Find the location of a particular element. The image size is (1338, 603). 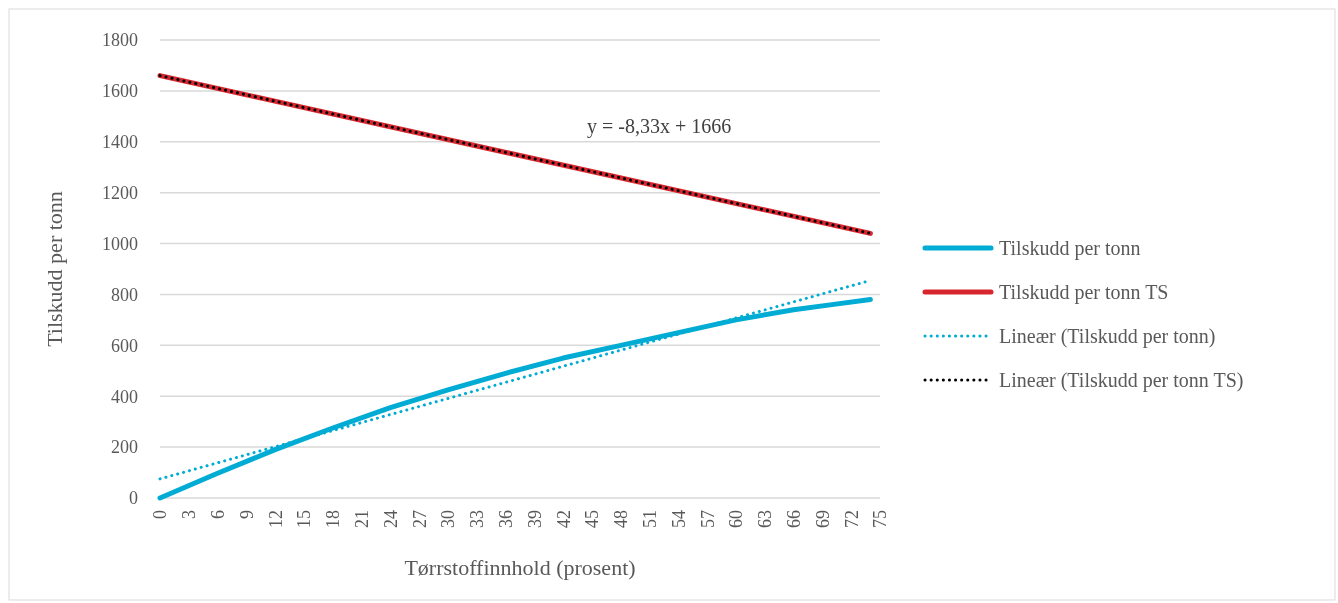

x-tick-label: 57 is located at coordinates (707, 519).